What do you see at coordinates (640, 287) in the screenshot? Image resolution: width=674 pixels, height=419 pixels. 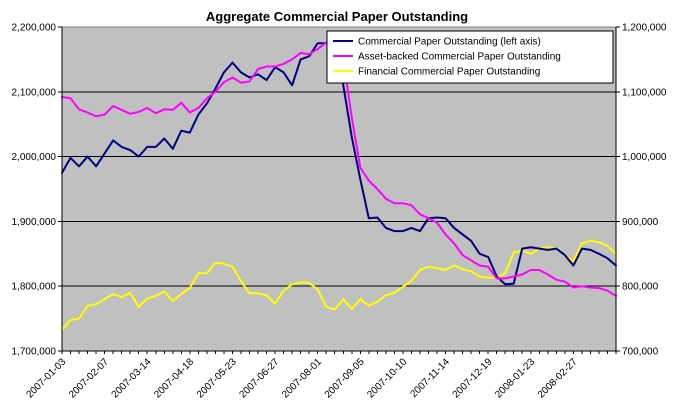 I see `right-tick-label: 800,000` at bounding box center [640, 287].